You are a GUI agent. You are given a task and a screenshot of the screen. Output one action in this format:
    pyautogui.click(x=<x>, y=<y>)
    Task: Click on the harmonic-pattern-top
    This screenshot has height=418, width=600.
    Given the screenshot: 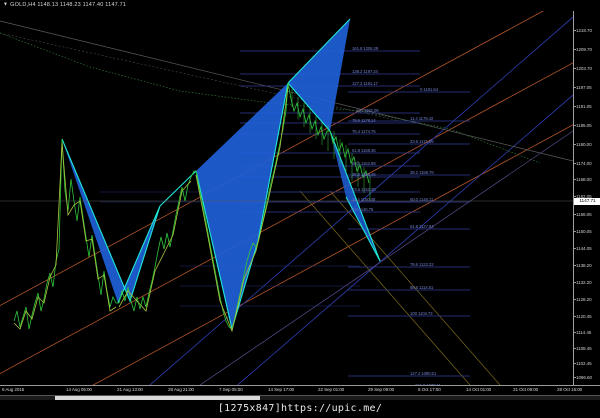 What is the action you would take?
    pyautogui.click(x=319, y=75)
    